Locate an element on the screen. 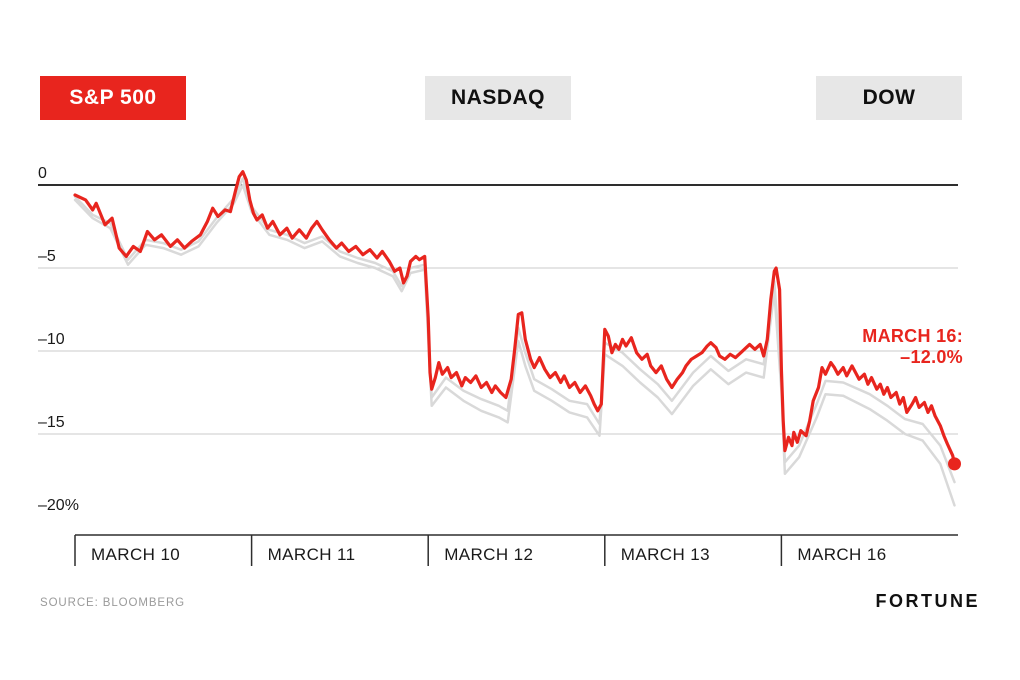  x-axis-label: MARCH 12 is located at coordinates (488, 554).